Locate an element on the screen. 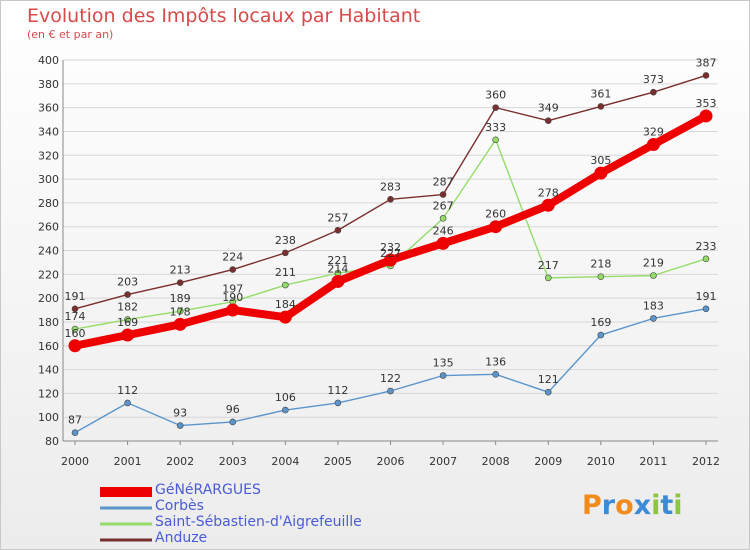 The image size is (750, 550). data-label: 136 is located at coordinates (495, 361).